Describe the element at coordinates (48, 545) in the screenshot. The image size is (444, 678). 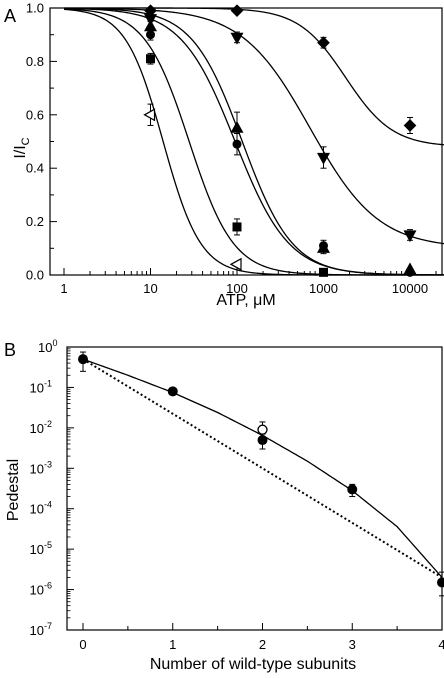
I see `panel-b-y-tick-exponent: -5` at that location.